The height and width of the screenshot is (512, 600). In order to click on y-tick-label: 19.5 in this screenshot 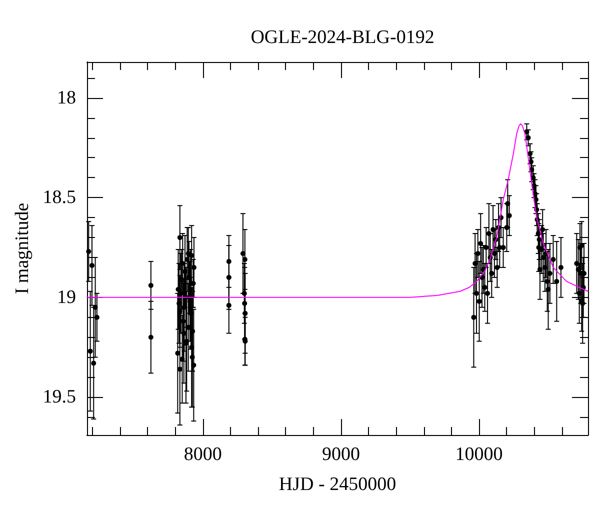, I will do `click(59, 397)`.